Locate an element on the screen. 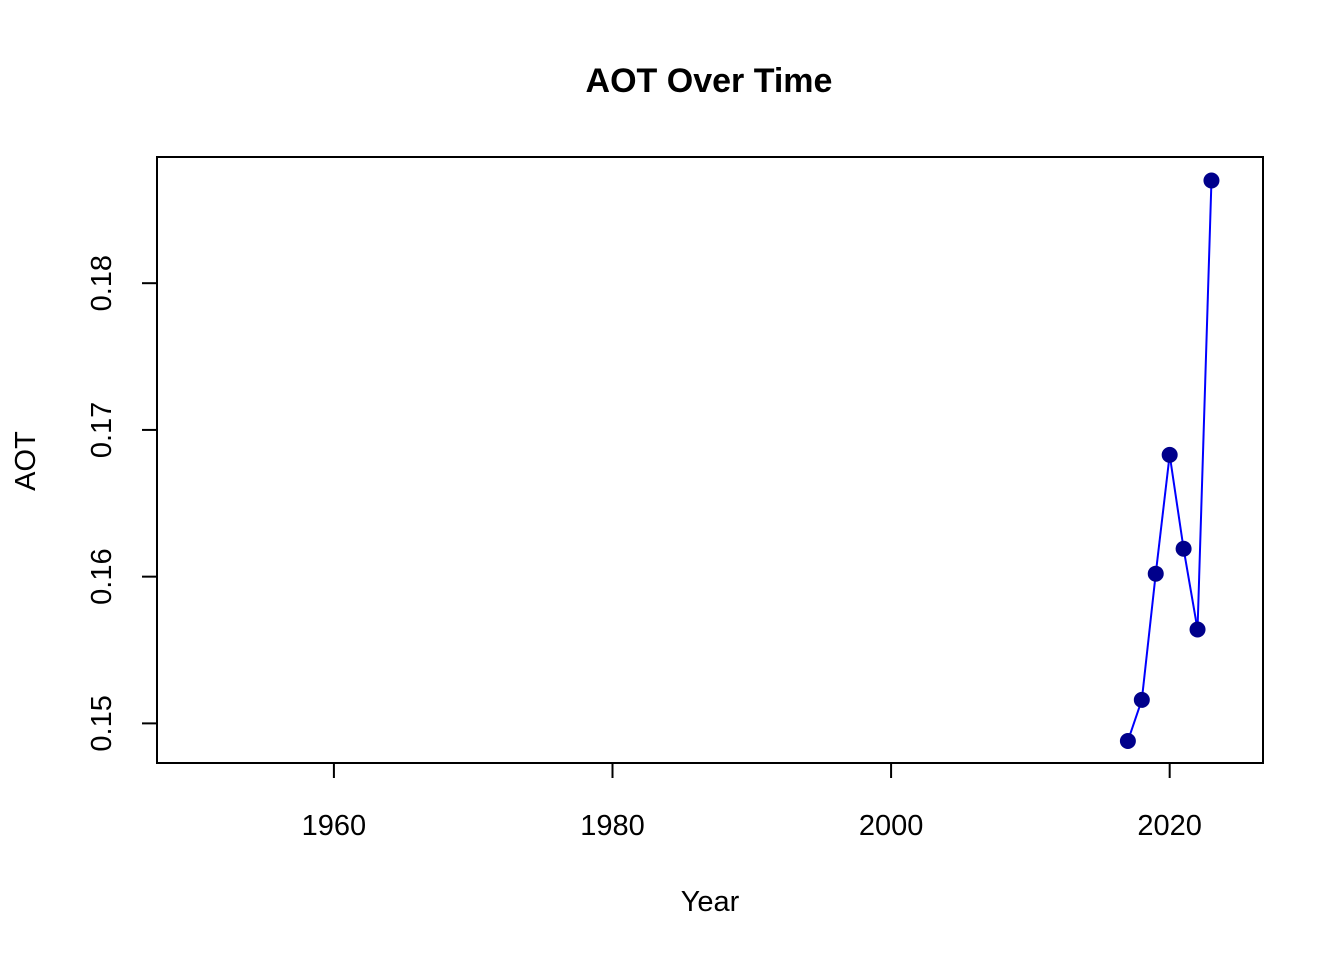  x-tick-label: 2020 is located at coordinates (1169, 826).